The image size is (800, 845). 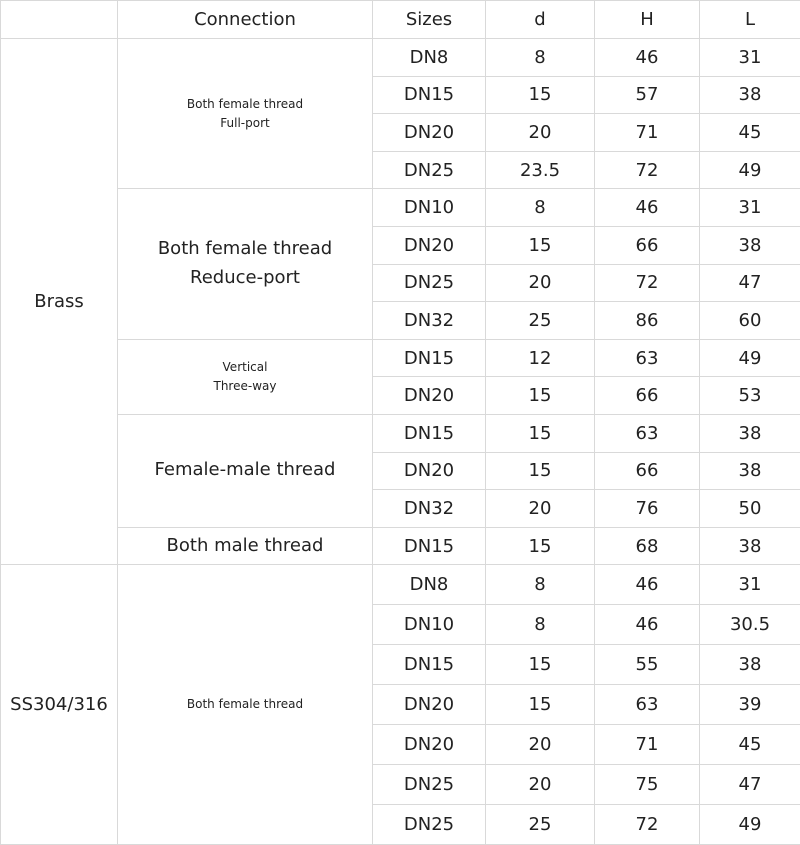 I want to click on connection-cell: Both male thread, so click(x=245, y=546).